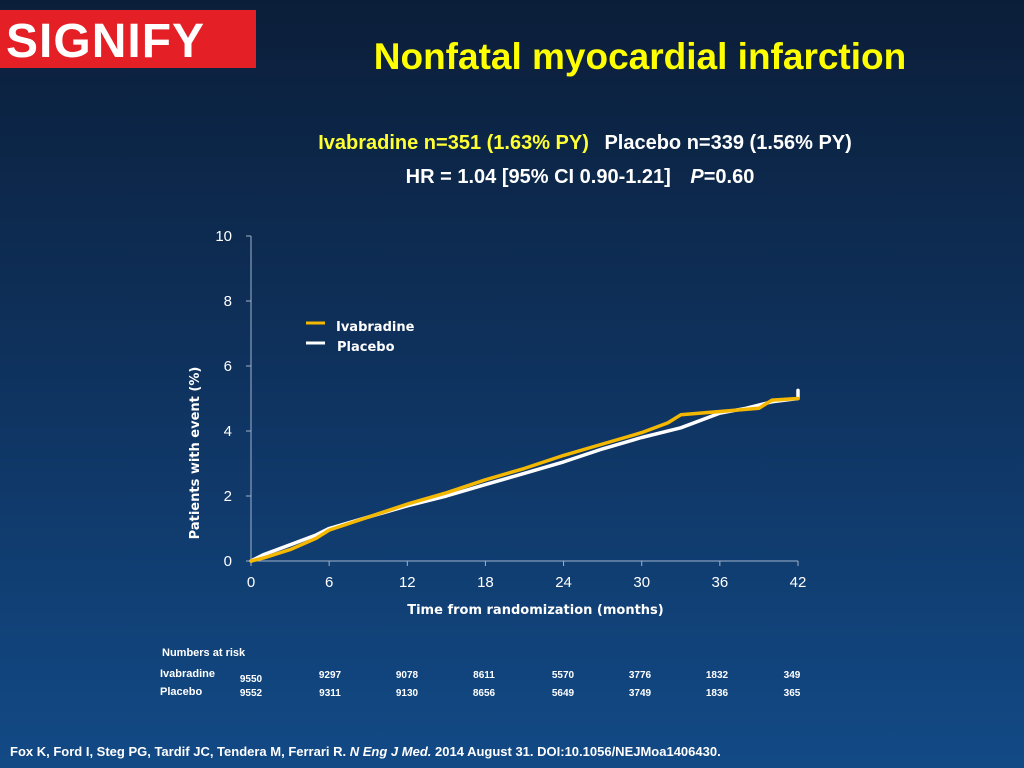  I want to click on y-tick-label: 8, so click(228, 301).